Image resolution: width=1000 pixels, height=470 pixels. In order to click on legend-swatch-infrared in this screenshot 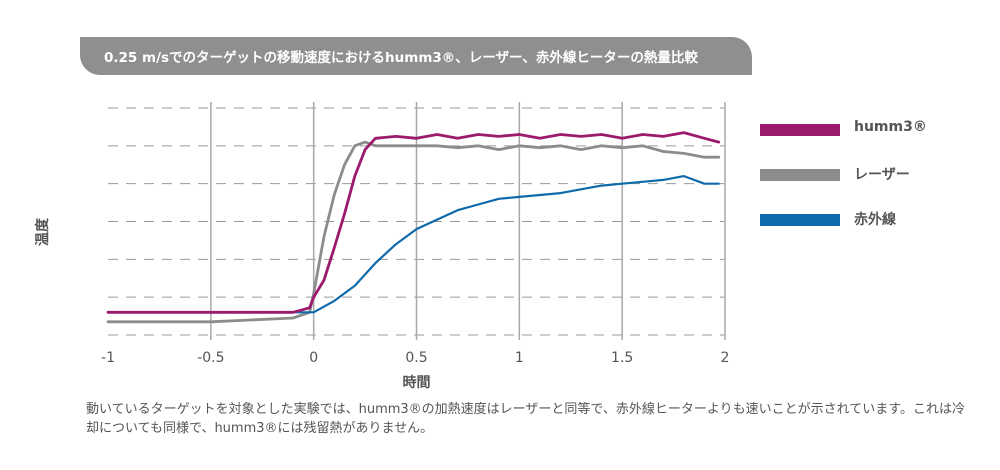, I will do `click(800, 220)`.